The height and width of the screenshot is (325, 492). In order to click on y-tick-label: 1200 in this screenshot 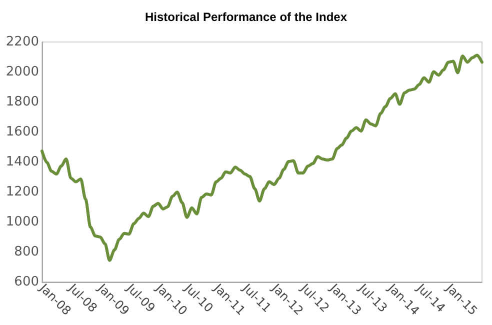, I will do `click(22, 192)`.